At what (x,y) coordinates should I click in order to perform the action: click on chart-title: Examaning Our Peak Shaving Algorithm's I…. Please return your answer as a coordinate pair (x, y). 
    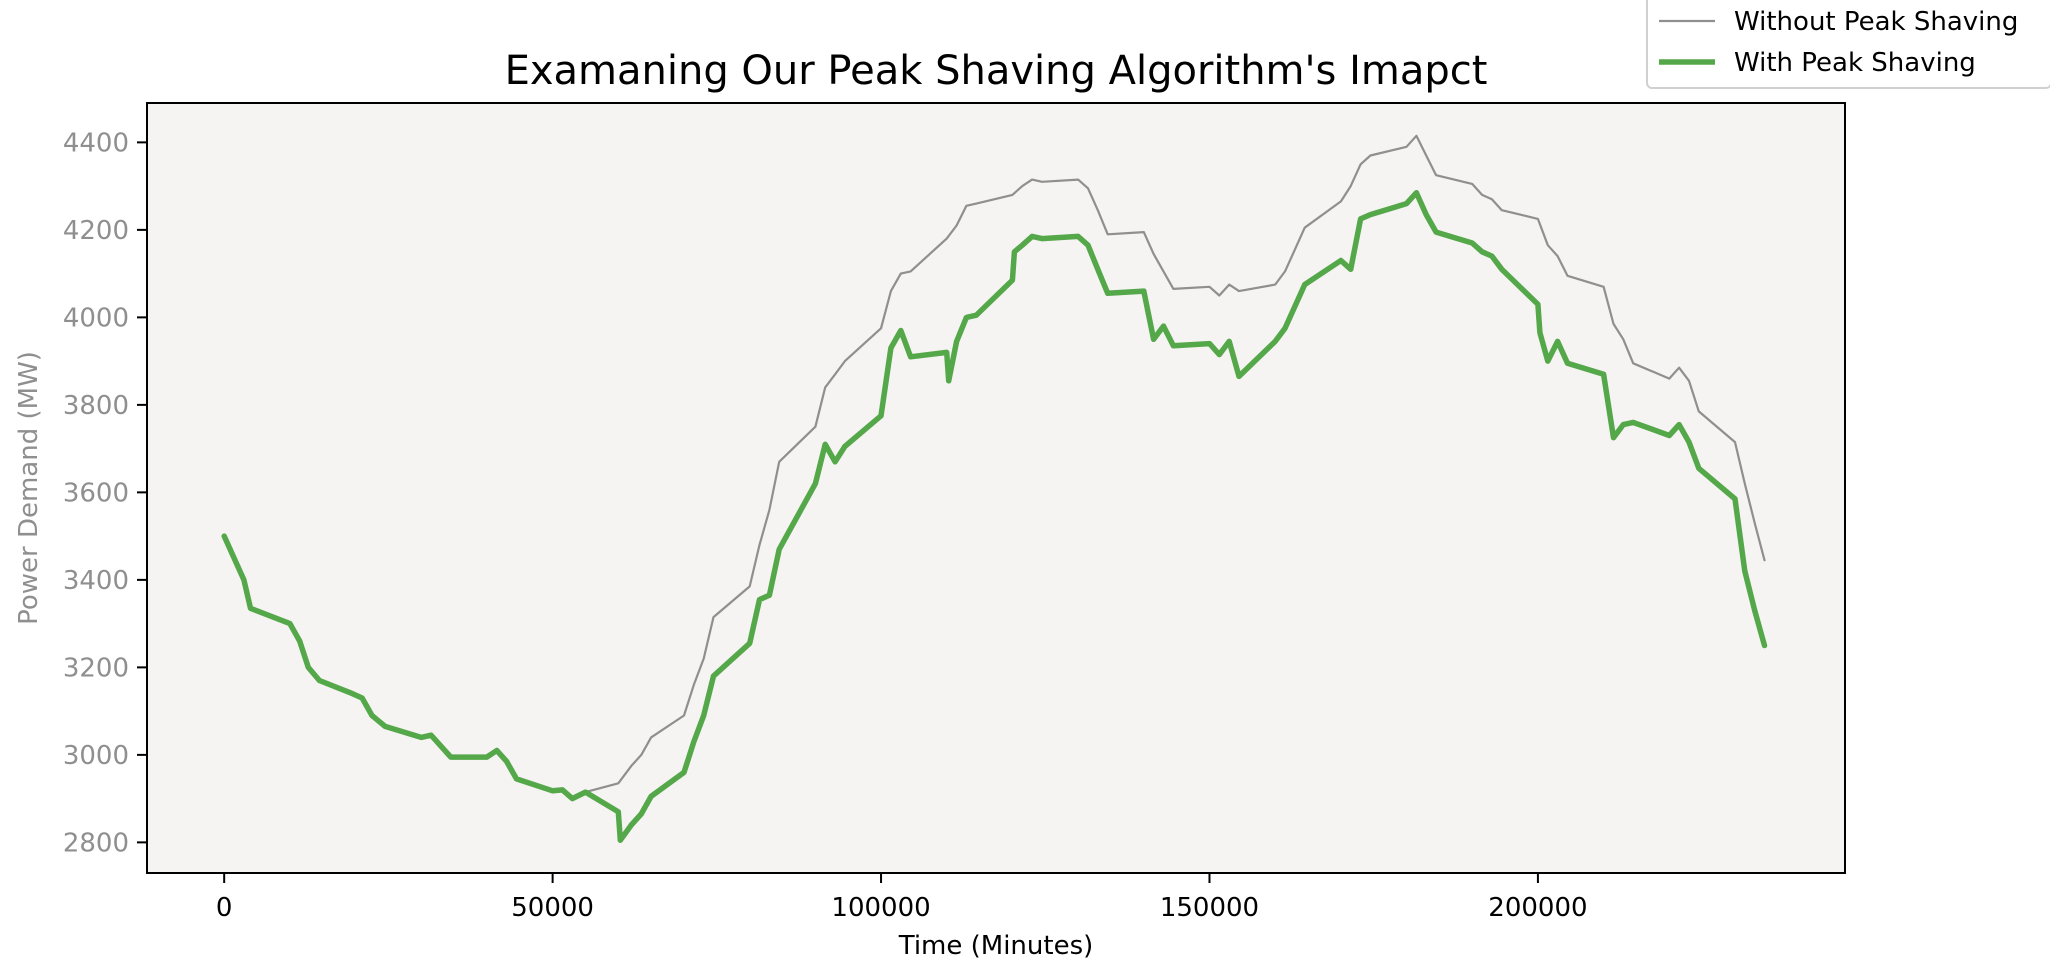
    Looking at the image, I should click on (996, 71).